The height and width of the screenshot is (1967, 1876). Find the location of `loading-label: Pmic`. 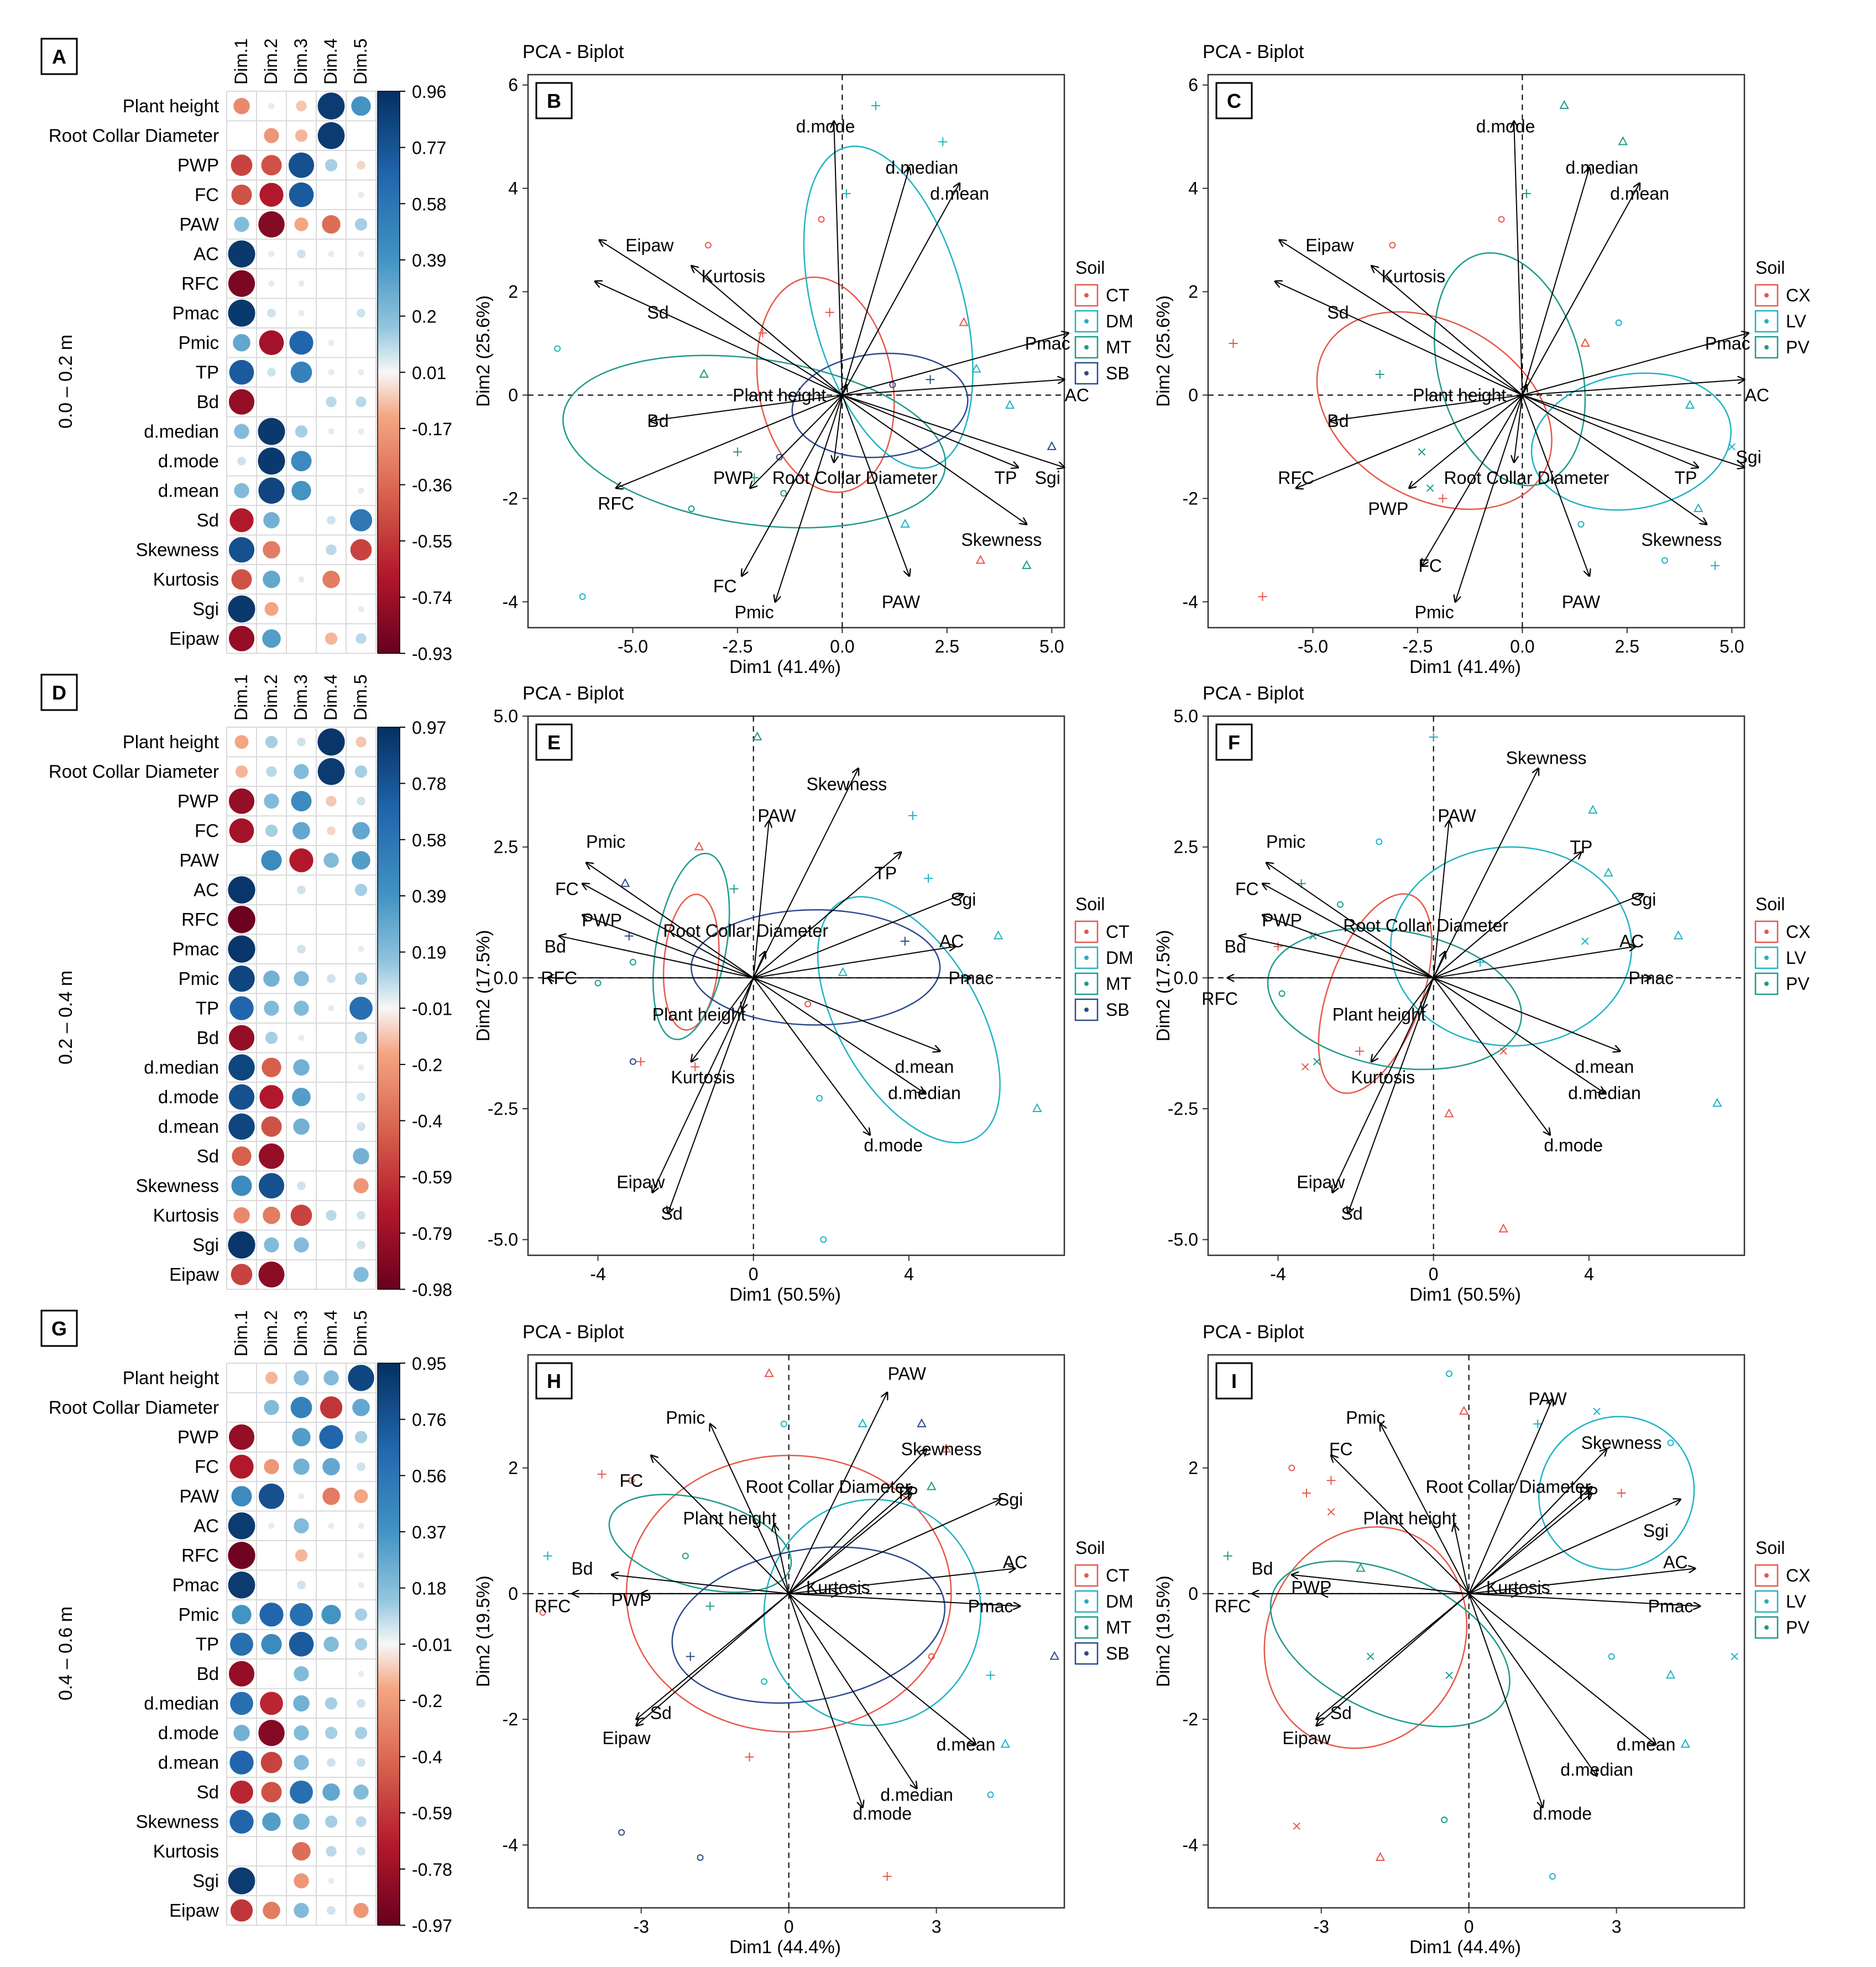

loading-label: Pmic is located at coordinates (605, 842).